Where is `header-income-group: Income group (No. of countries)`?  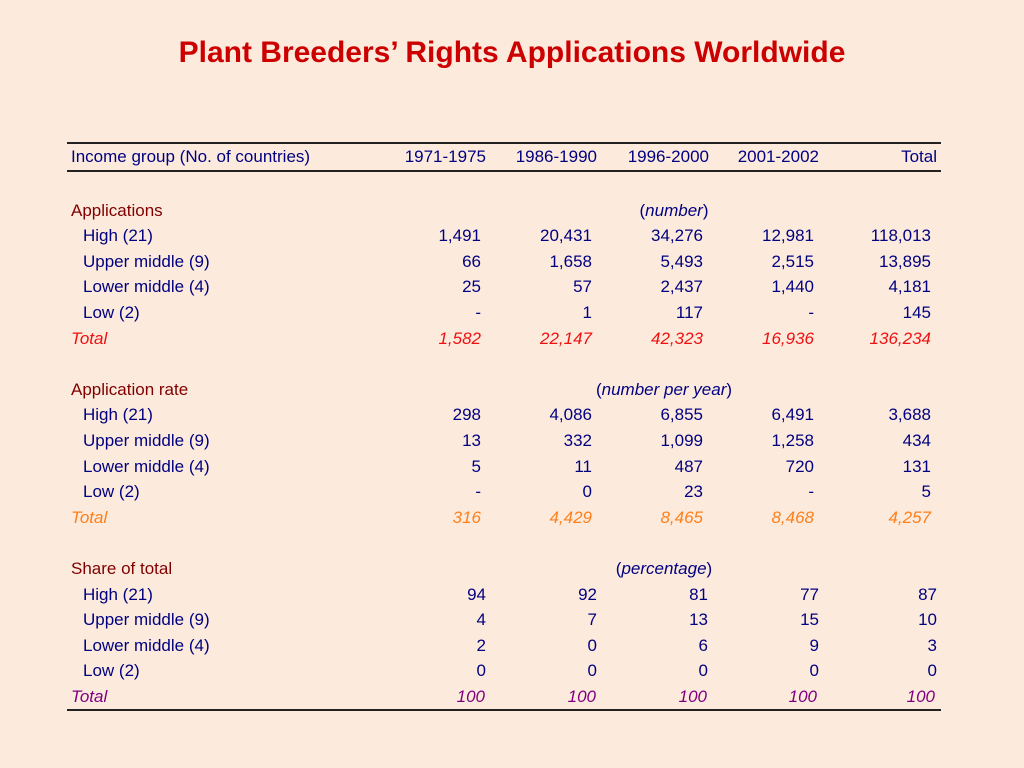
header-income-group: Income group (No. of countries) is located at coordinates (191, 156).